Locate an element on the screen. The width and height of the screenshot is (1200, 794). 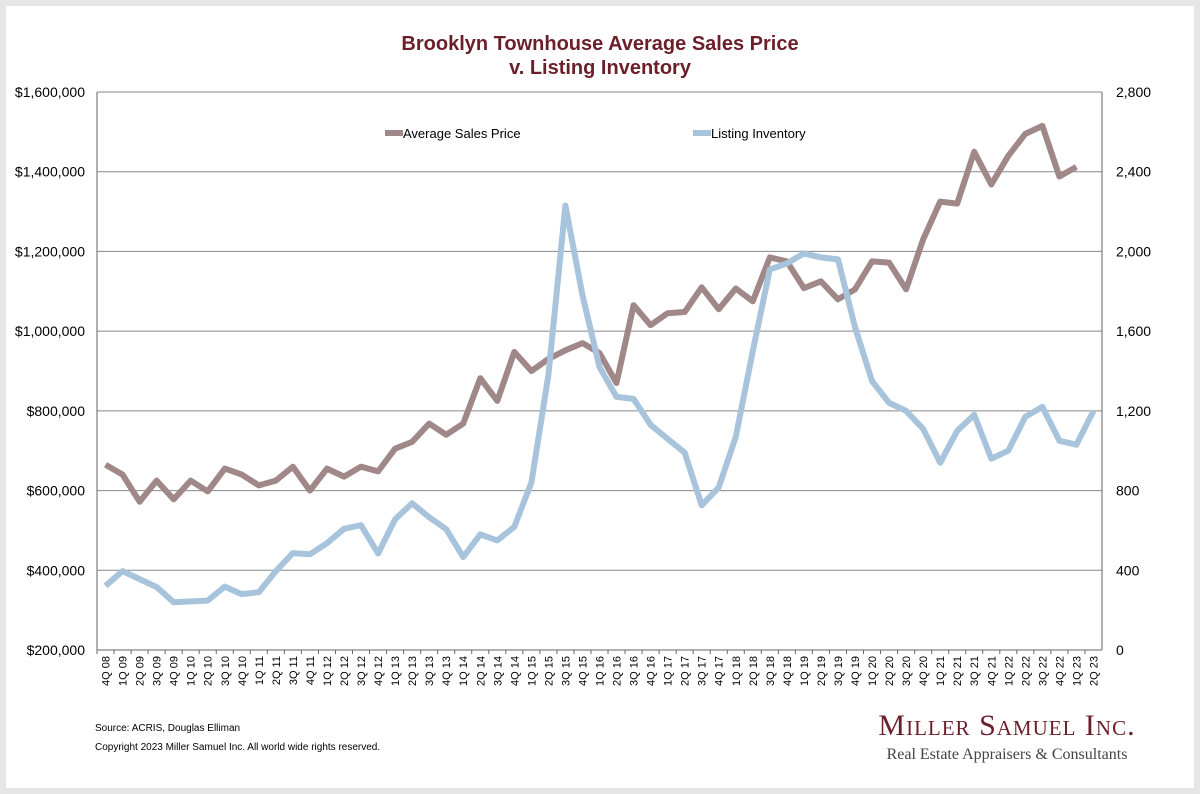
y-right-tick-label: 0 is located at coordinates (1120, 650).